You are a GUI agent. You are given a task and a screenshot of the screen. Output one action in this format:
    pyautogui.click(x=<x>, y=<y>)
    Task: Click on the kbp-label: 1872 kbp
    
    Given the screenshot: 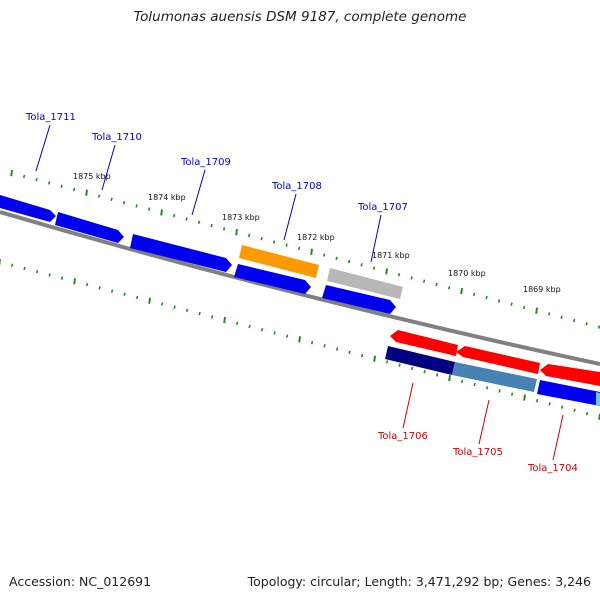 What is the action you would take?
    pyautogui.click(x=316, y=237)
    